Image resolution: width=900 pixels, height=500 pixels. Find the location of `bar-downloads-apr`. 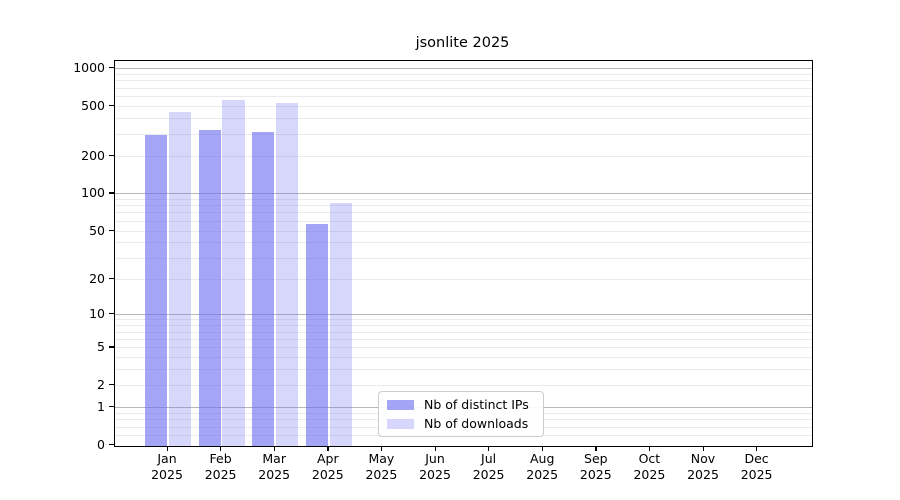

bar-downloads-apr is located at coordinates (340, 324).